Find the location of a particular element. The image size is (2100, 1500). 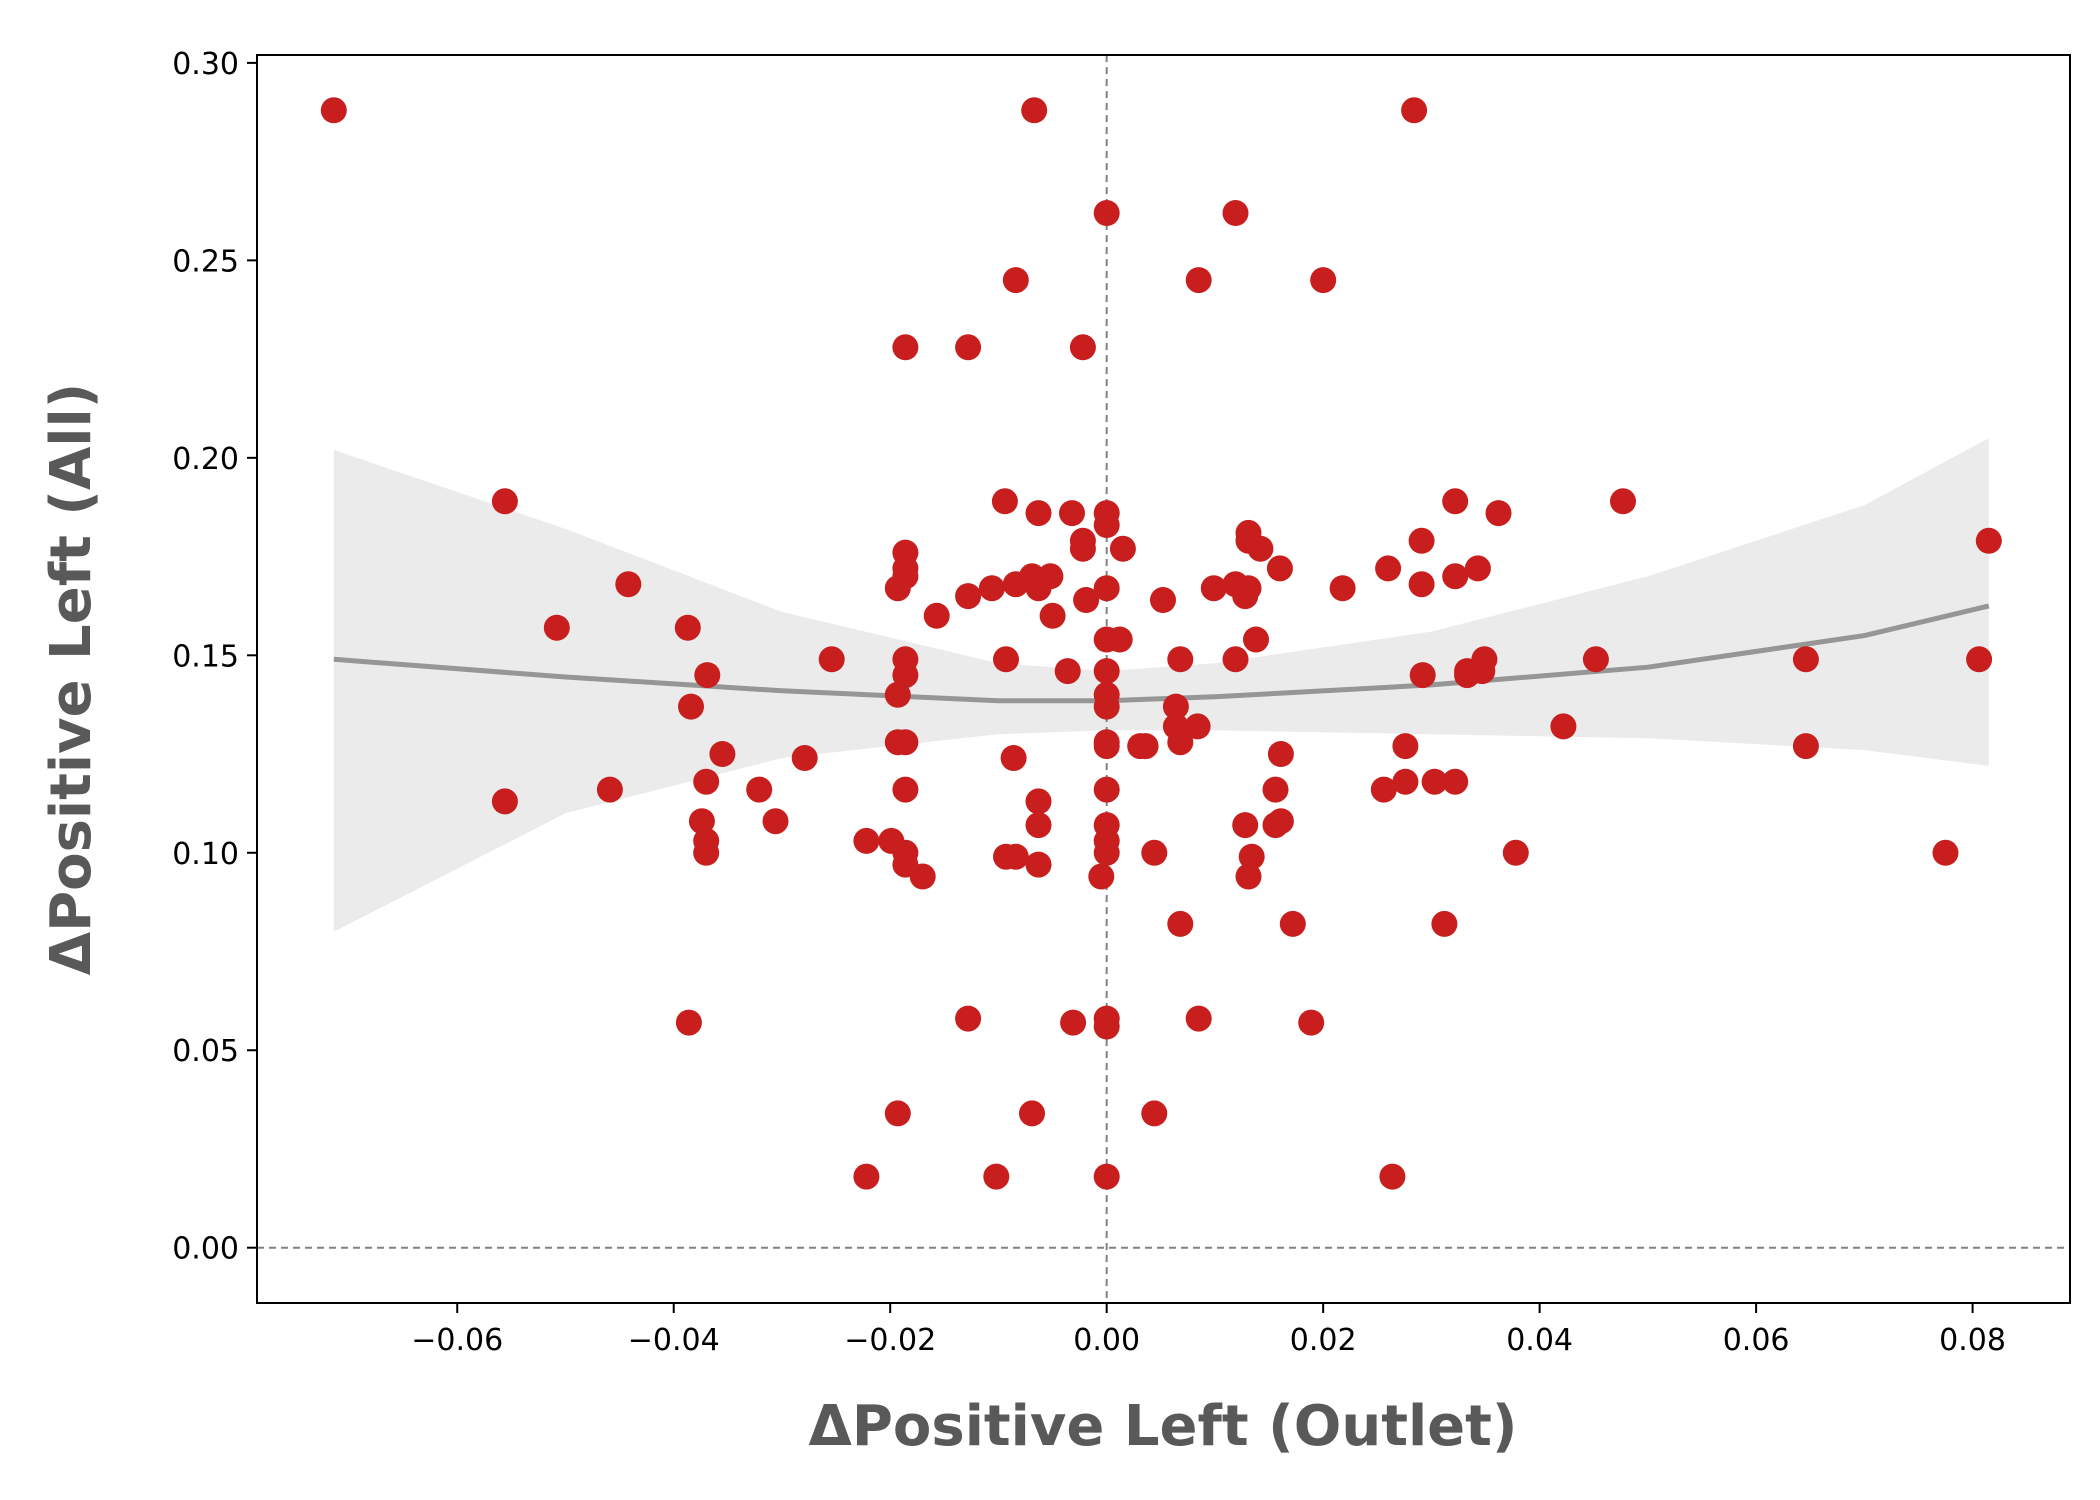

y-axis-ticks: 0.00 0.05 0.10 0.15 0.20 0.25 0.30 is located at coordinates (214, 657).